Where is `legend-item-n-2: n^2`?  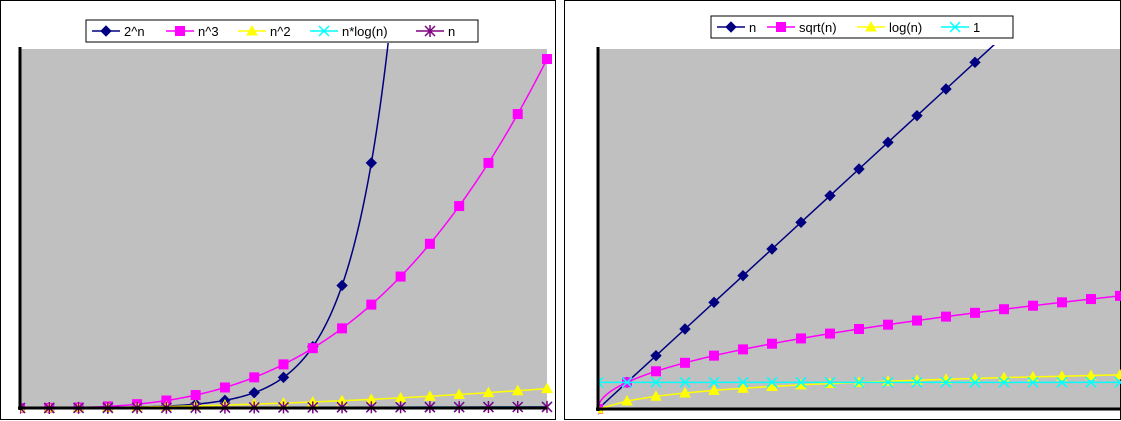
legend-item-n-2: n^2 is located at coordinates (264, 31).